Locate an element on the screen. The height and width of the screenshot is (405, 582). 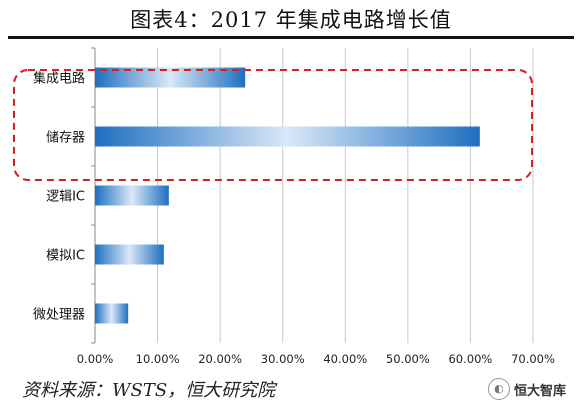
watermark-text: 恒大智库 is located at coordinates (539, 391).